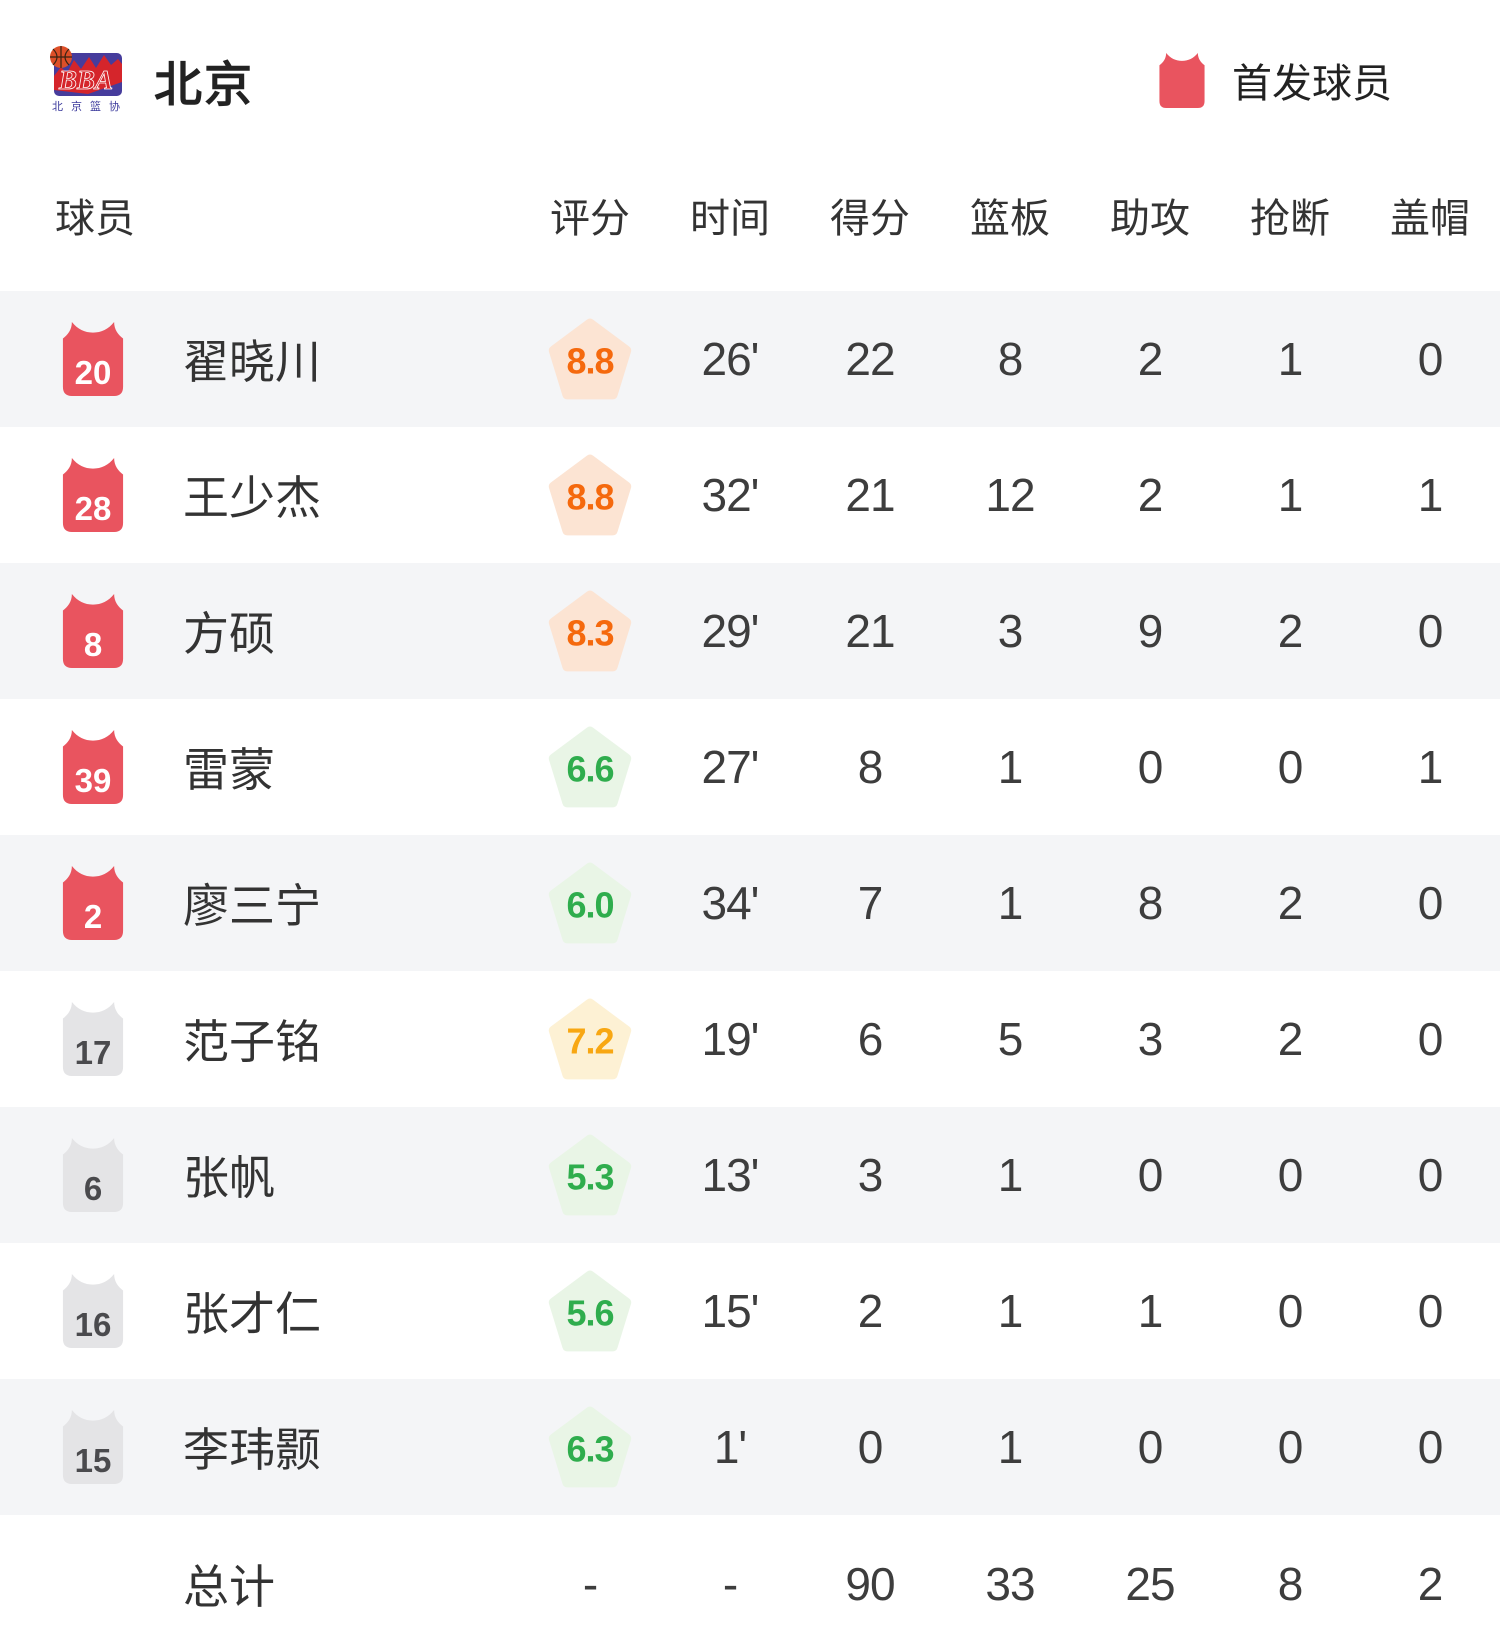  Describe the element at coordinates (1290, 767) in the screenshot. I see `stat-steals: 0` at that location.